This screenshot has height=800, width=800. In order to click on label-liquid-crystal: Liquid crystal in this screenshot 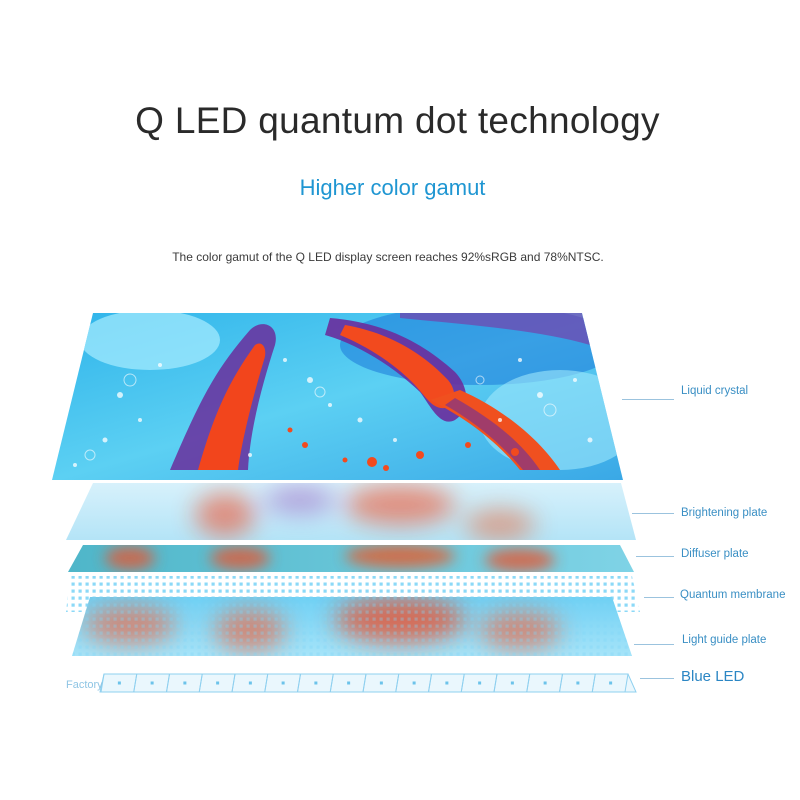, I will do `click(715, 391)`.